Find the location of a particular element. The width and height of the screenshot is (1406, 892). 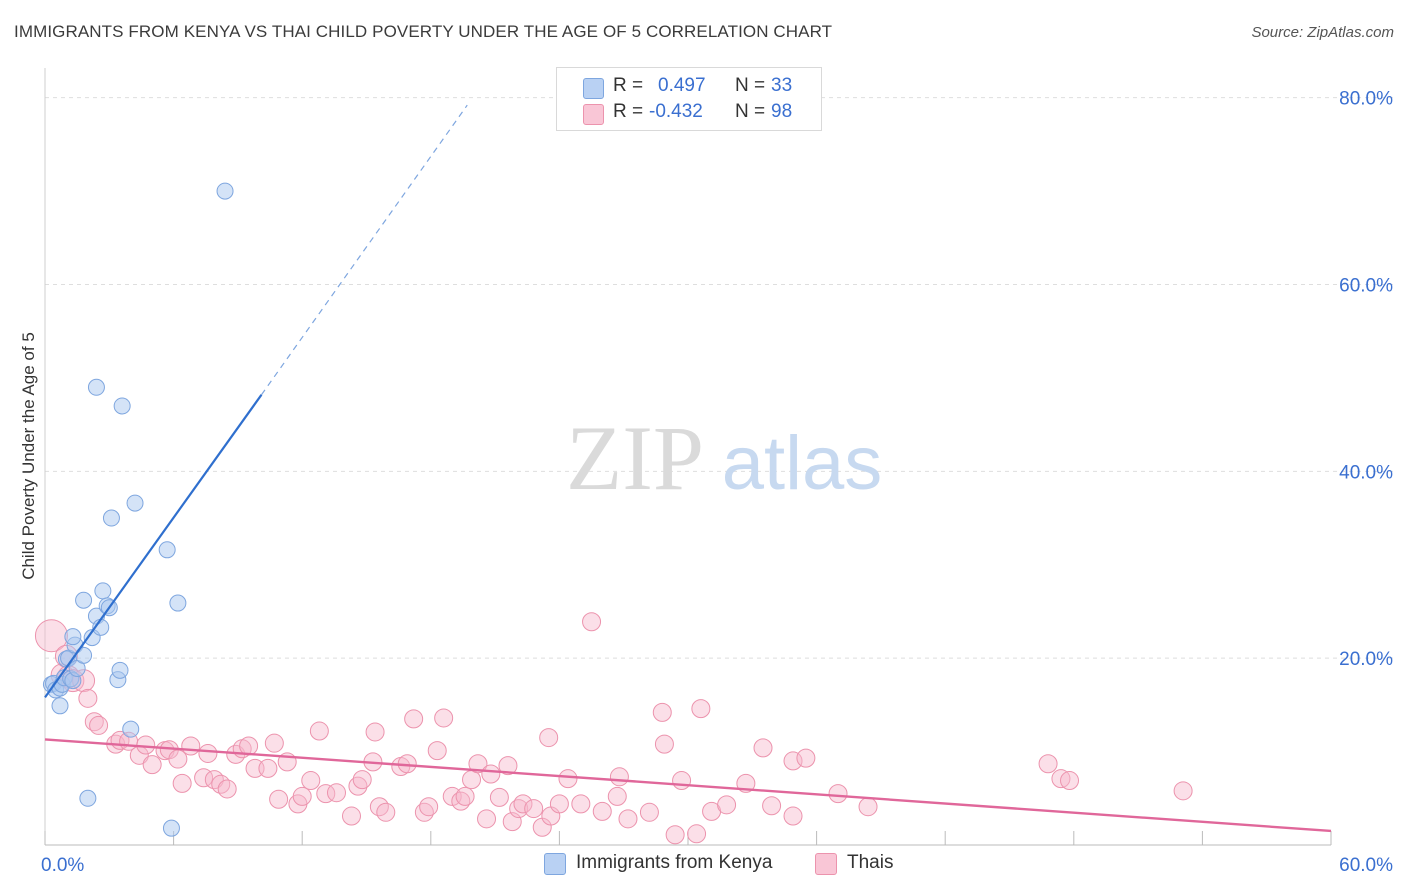

kenya-points is located at coordinates (138, 509).